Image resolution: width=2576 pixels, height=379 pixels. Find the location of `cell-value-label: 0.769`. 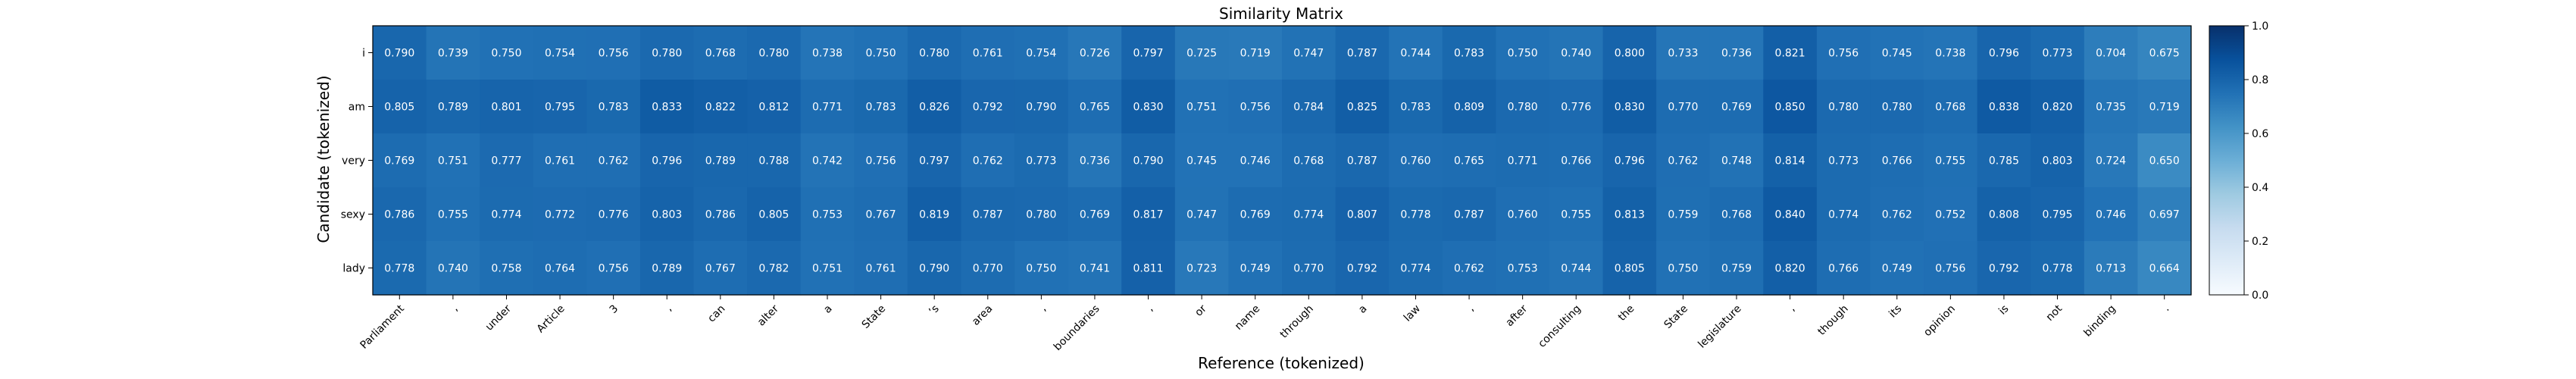

cell-value-label: 0.769 is located at coordinates (399, 161).